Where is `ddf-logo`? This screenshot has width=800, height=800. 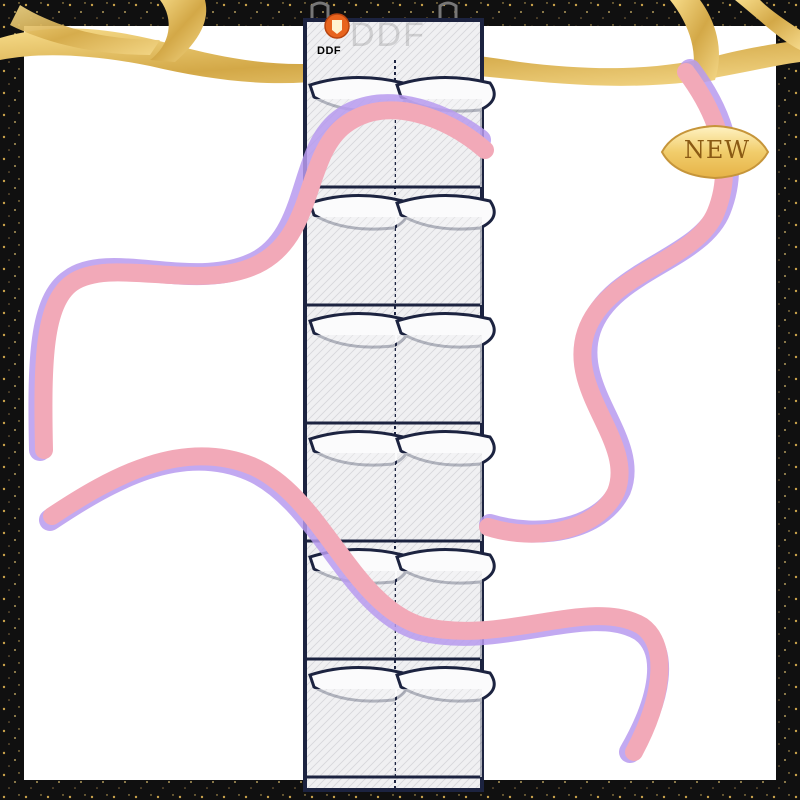 ddf-logo is located at coordinates (337, 26).